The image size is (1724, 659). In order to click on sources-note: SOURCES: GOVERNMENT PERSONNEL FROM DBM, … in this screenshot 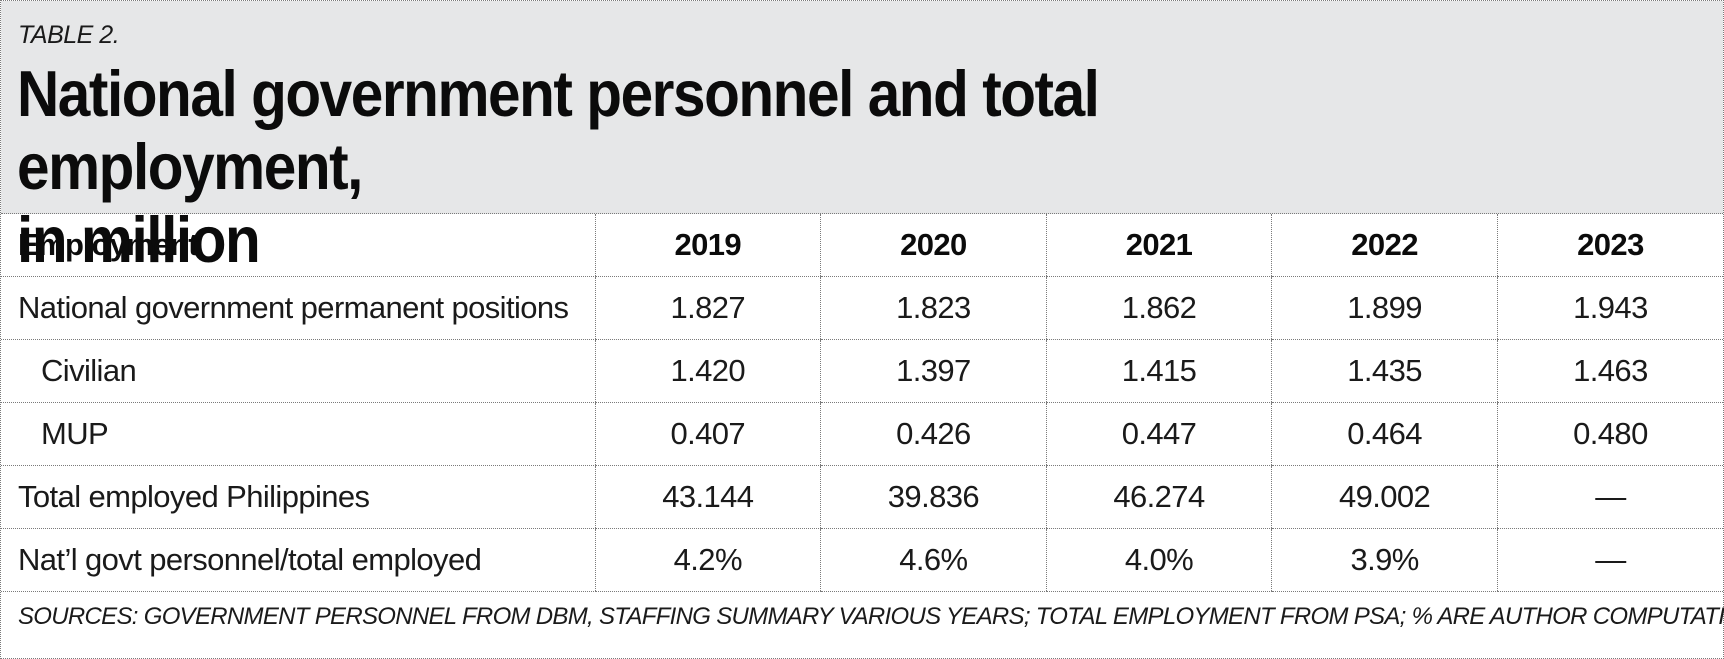, I will do `click(871, 616)`.